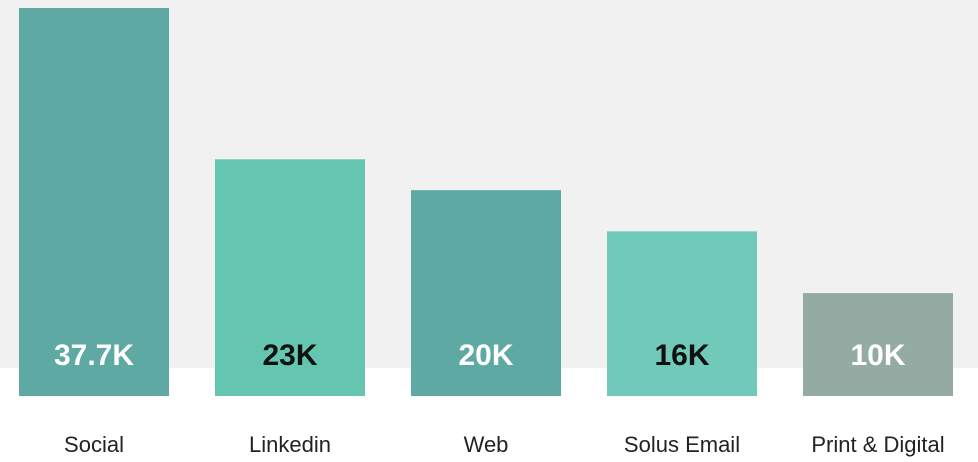 The height and width of the screenshot is (462, 978). I want to click on bar-social, so click(94, 202).